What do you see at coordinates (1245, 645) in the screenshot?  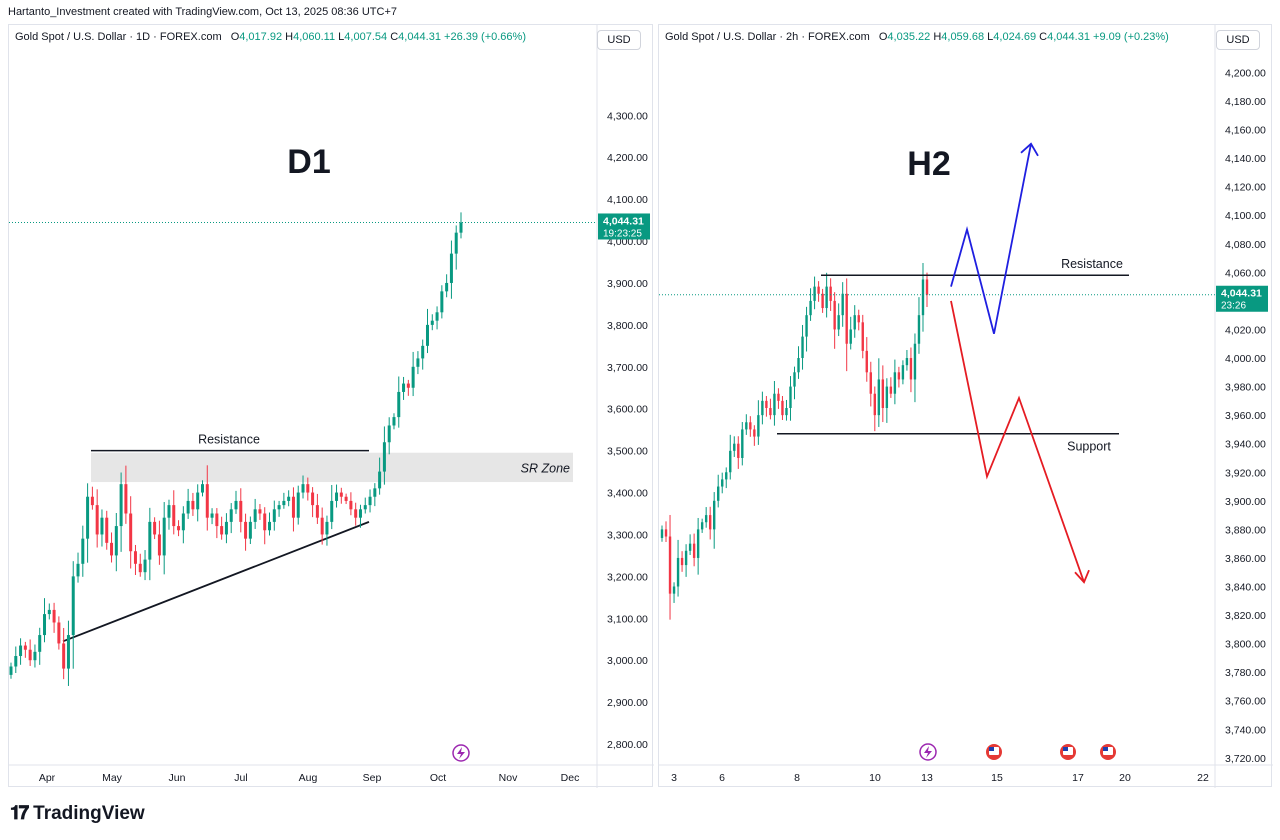 I see `y-tick-label: 3,800.00` at bounding box center [1245, 645].